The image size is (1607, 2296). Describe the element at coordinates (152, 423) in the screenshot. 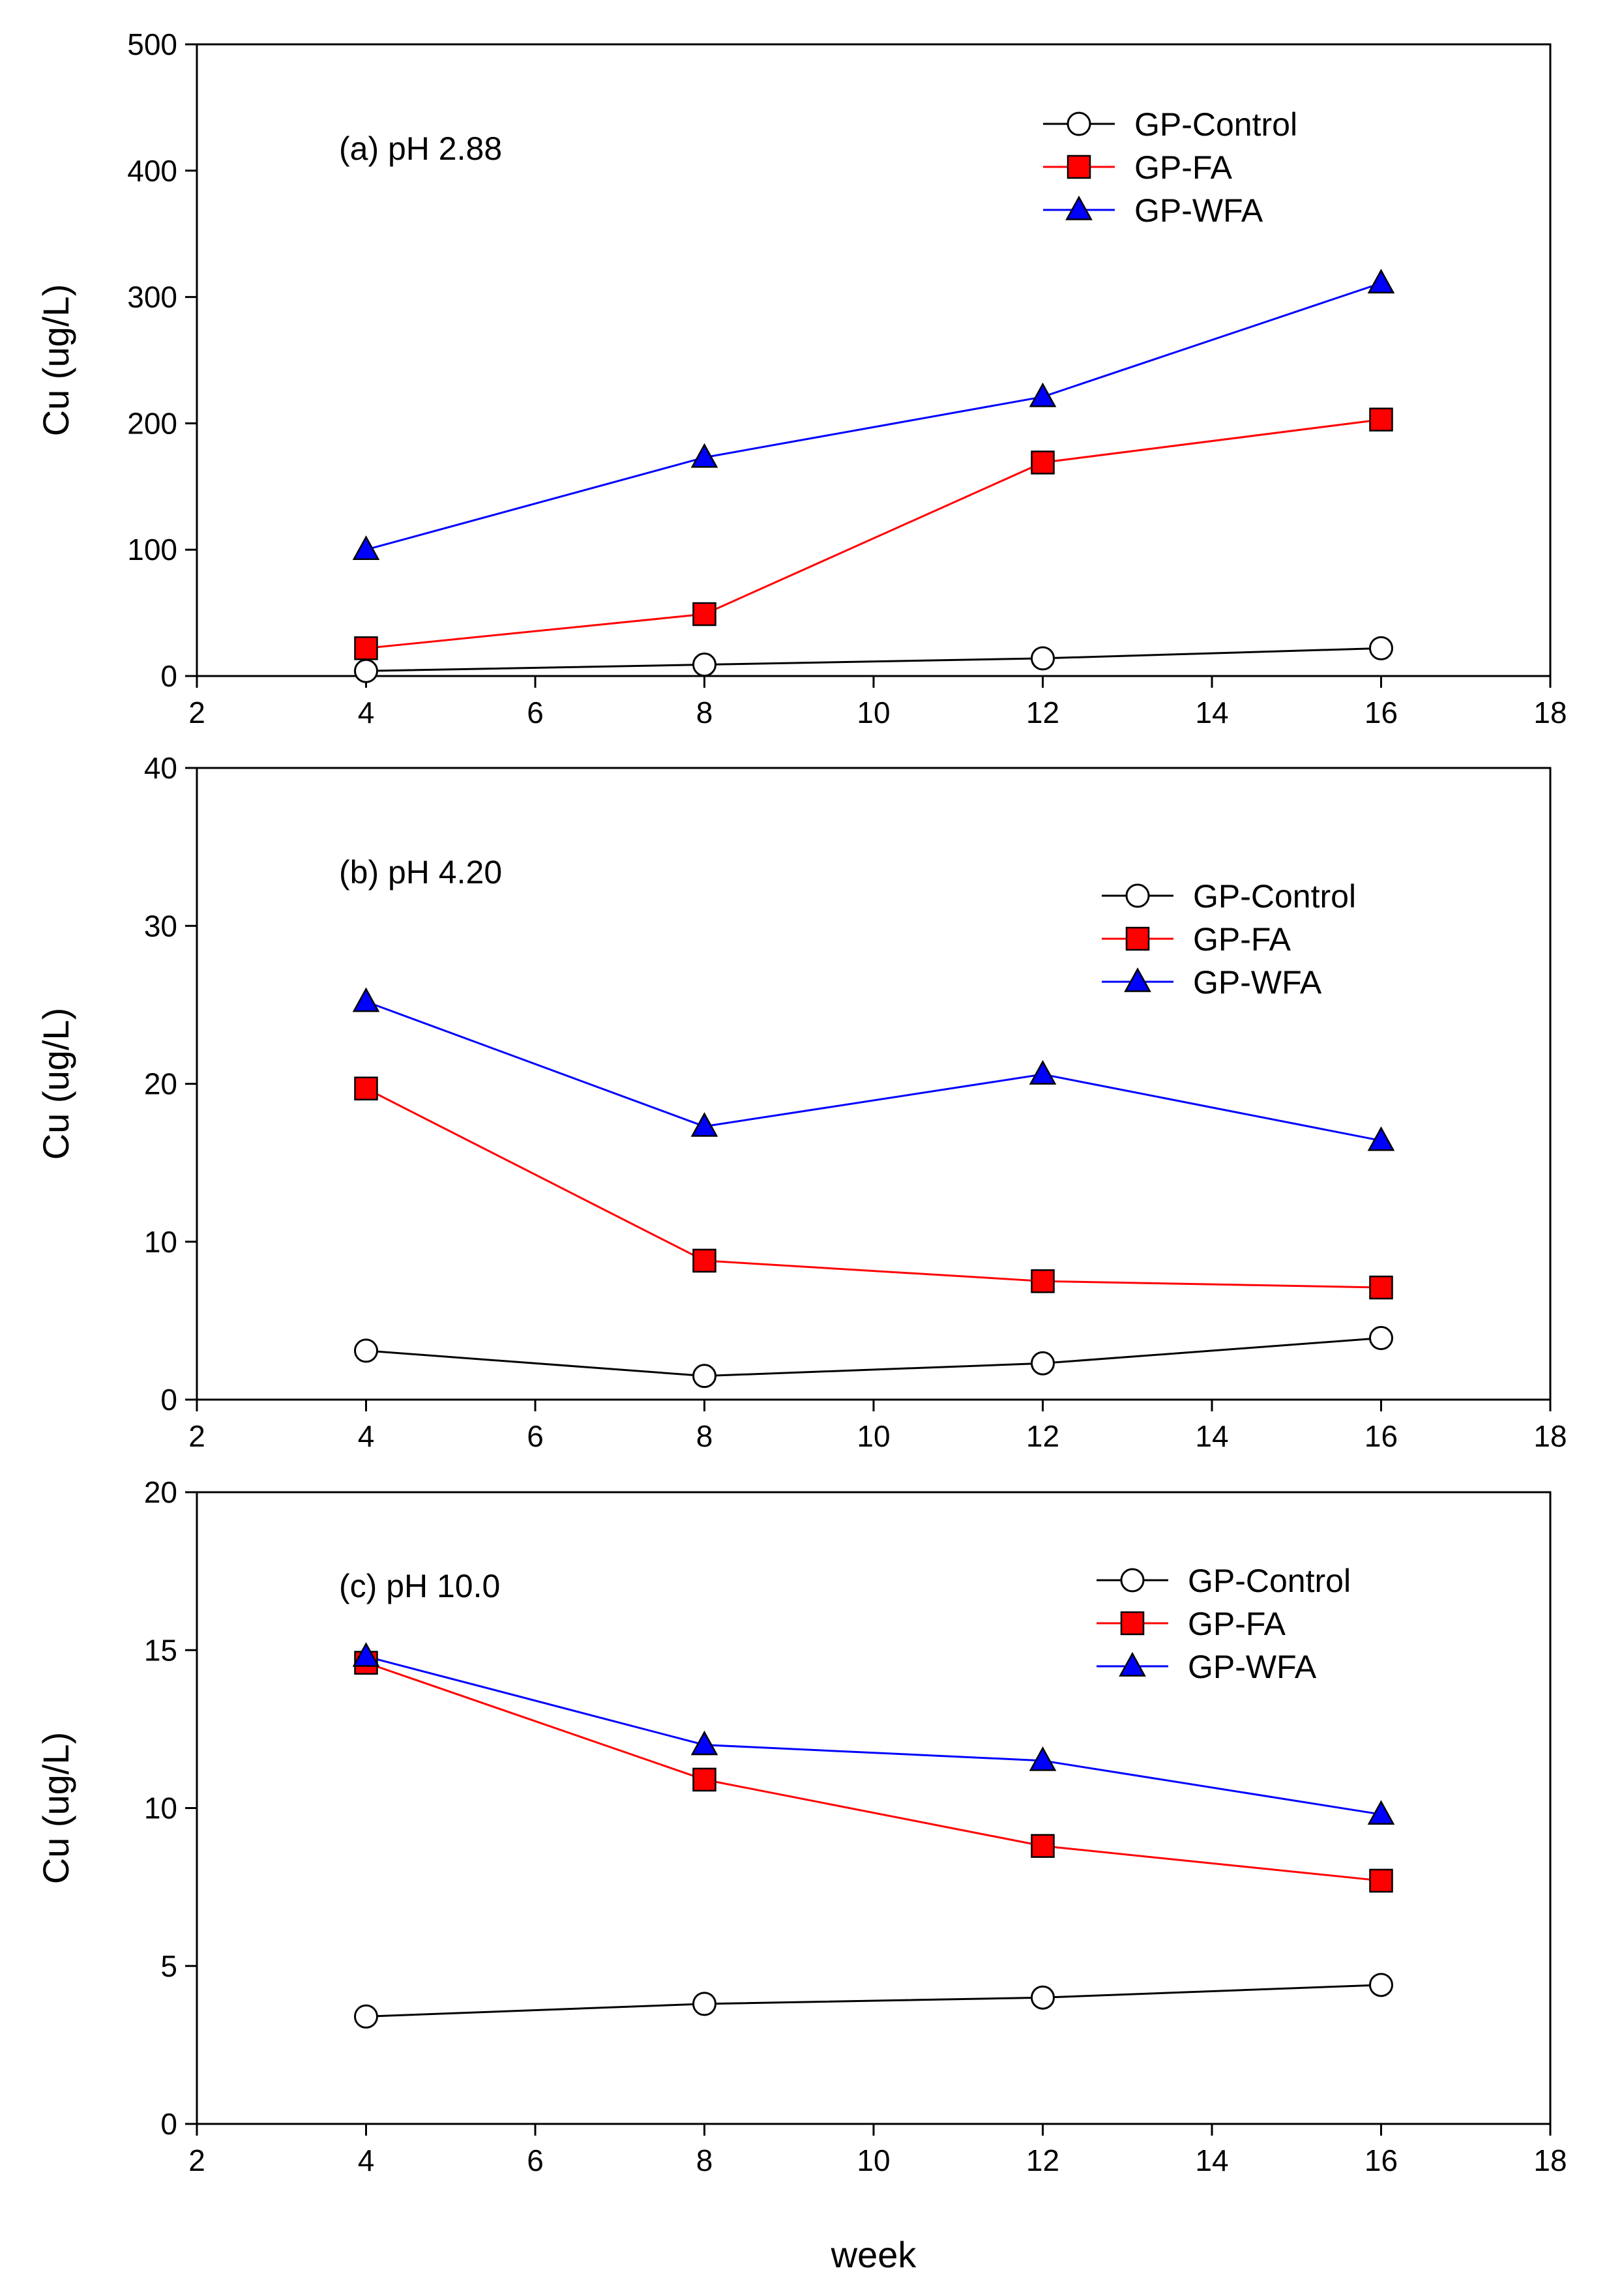

I see `y-tick-label: 200` at that location.